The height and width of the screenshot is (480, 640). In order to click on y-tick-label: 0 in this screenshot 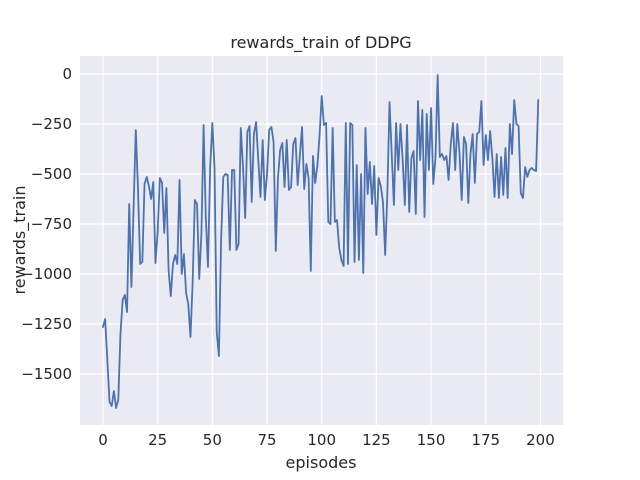, I will do `click(67, 74)`.